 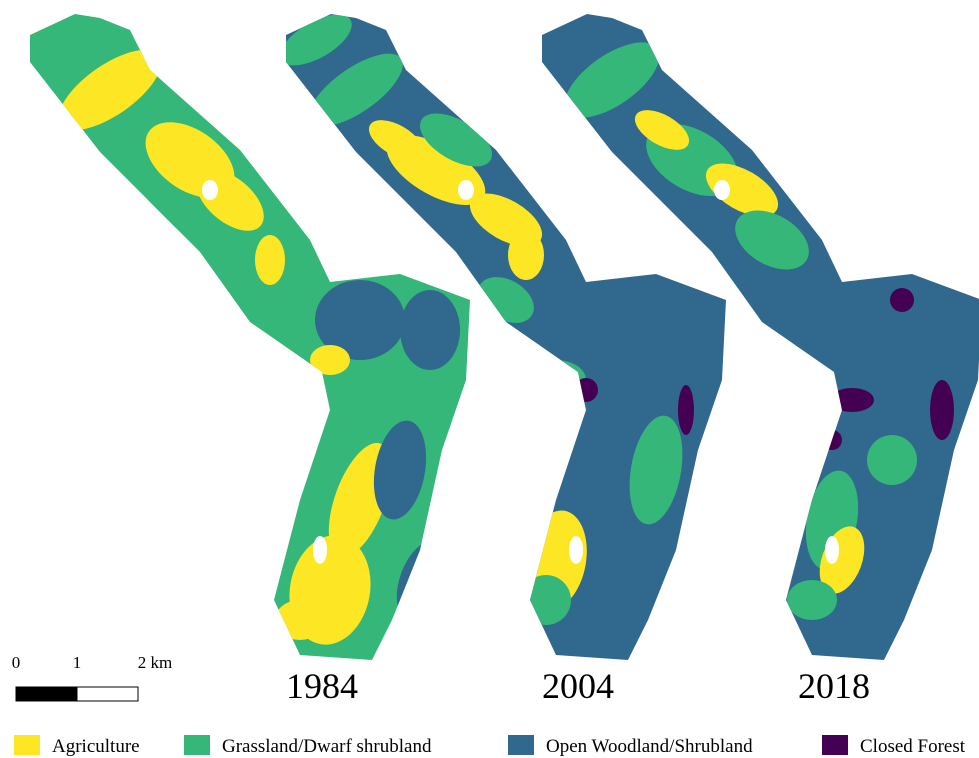 I want to click on map-year: 2004, so click(x=578, y=686).